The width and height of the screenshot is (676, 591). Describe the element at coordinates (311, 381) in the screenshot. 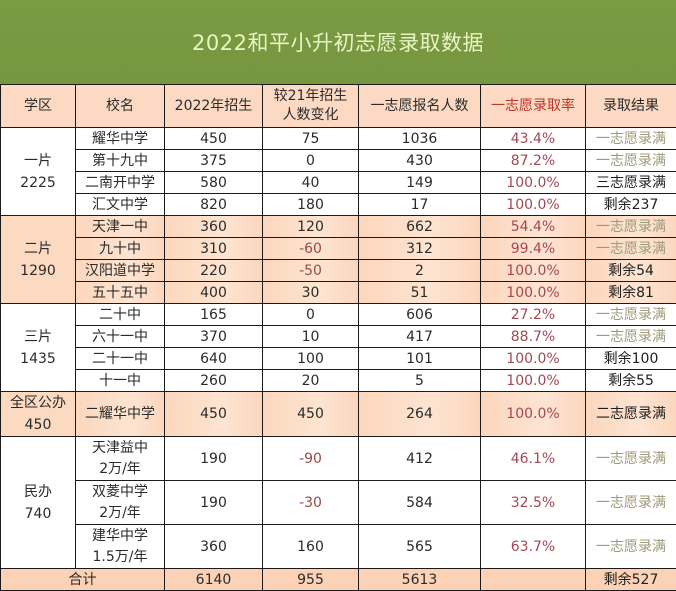

I see `change-cell: 20` at that location.